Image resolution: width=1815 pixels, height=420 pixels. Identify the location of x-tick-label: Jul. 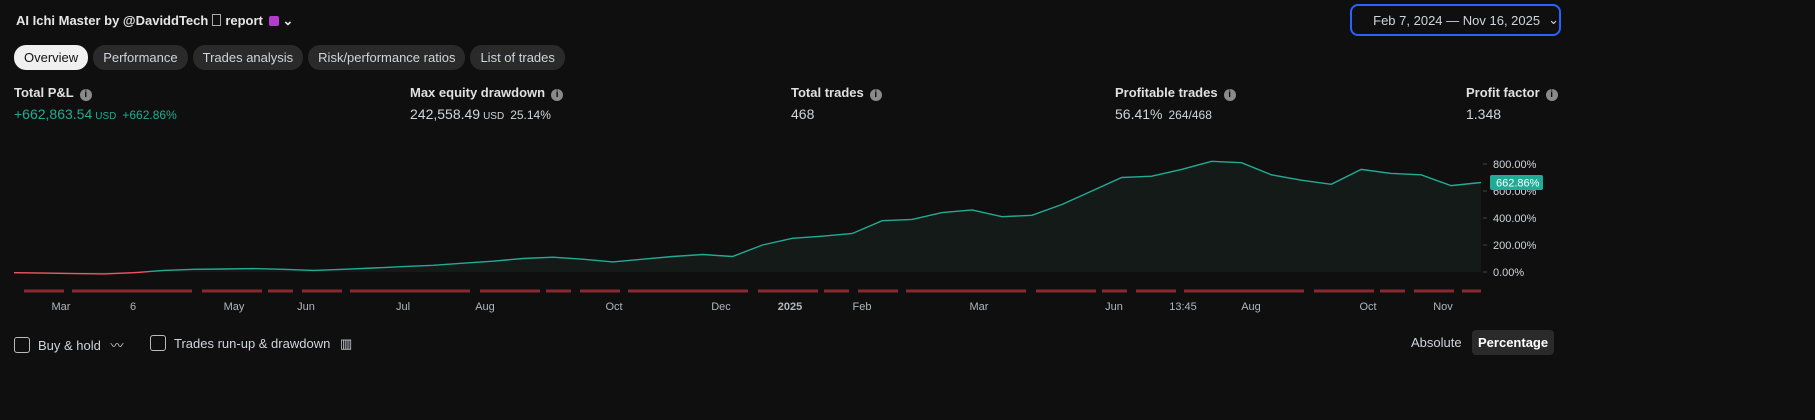
(403, 307).